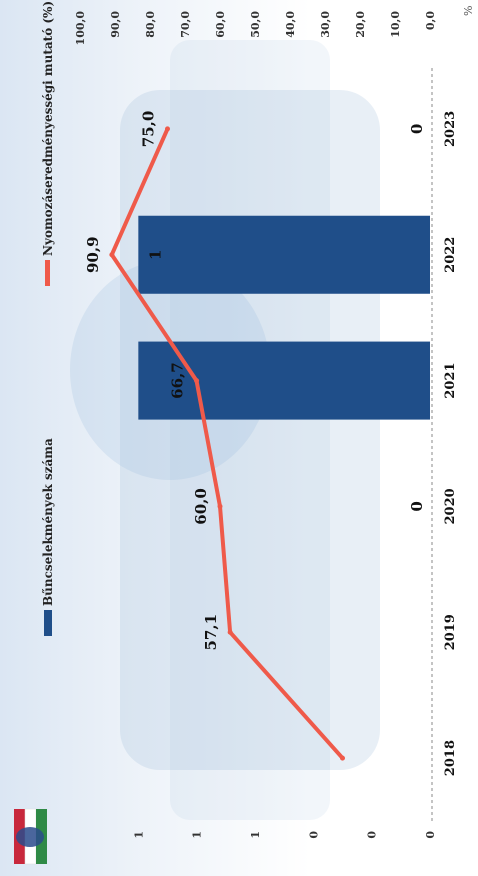 Image resolution: width=478 pixels, height=876 pixels. What do you see at coordinates (47, 273) in the screenshot?
I see `legend-swatch-line` at bounding box center [47, 273].